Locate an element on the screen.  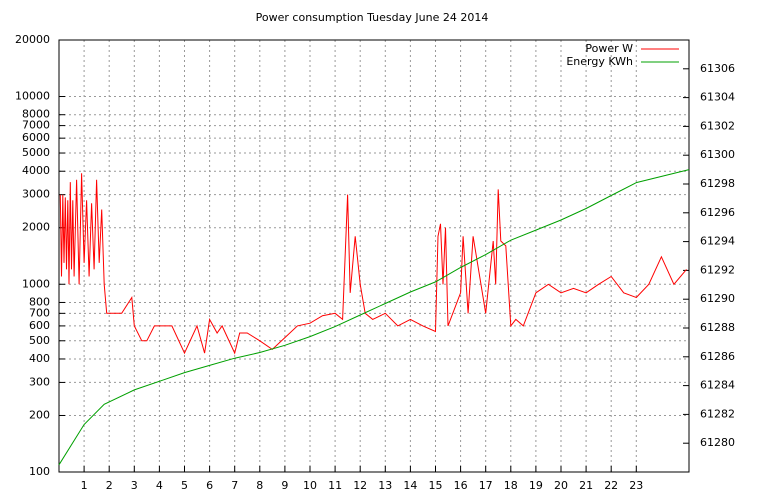
x-tick-label: 22 is located at coordinates (611, 485).